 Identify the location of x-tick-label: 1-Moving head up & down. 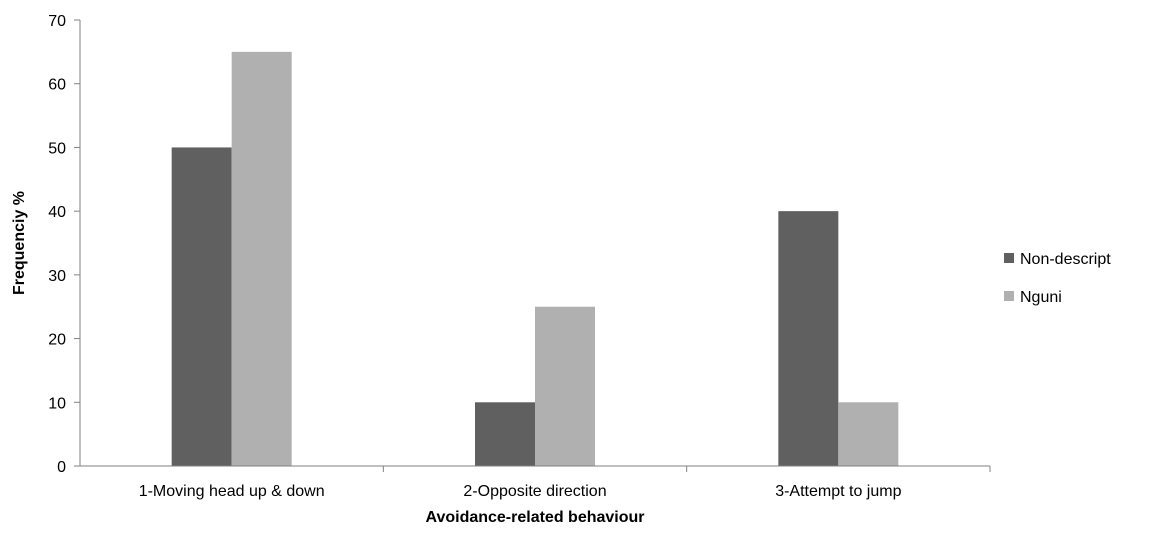
(232, 491).